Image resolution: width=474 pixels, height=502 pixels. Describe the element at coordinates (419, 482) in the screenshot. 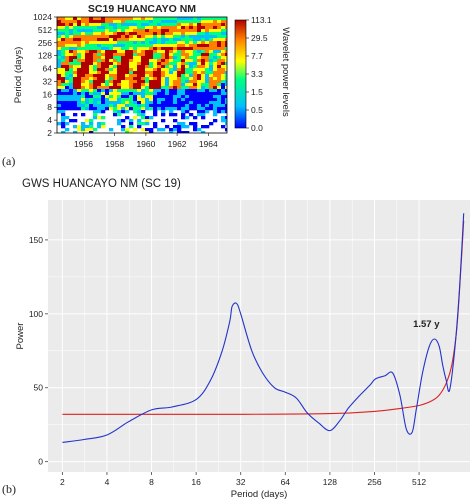

I see `b-xtick-label: 512` at that location.